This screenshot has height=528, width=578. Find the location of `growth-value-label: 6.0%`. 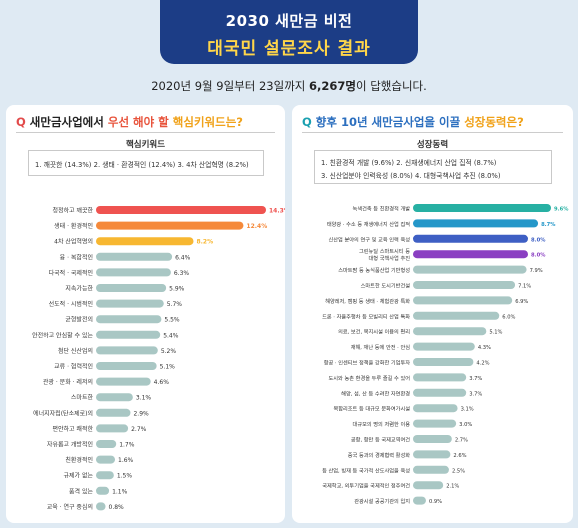

growth-value-label: 6.0% is located at coordinates (508, 317).